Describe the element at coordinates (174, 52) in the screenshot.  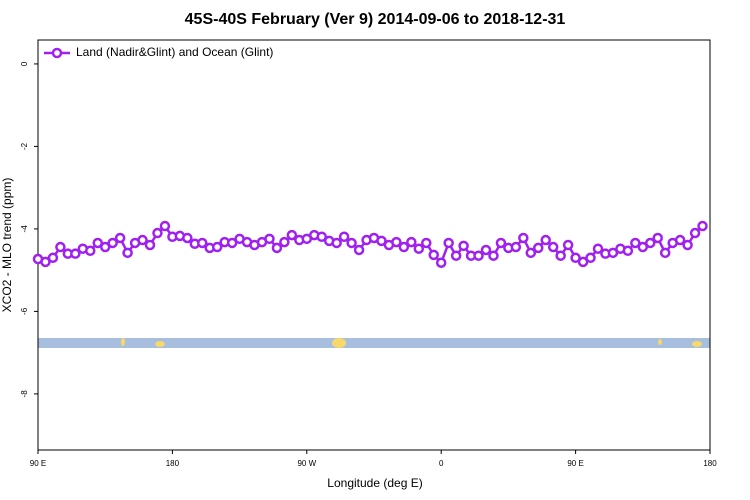
I see `legend-label: Land (Nadir&Glint) and Ocean (Glint)` at that location.